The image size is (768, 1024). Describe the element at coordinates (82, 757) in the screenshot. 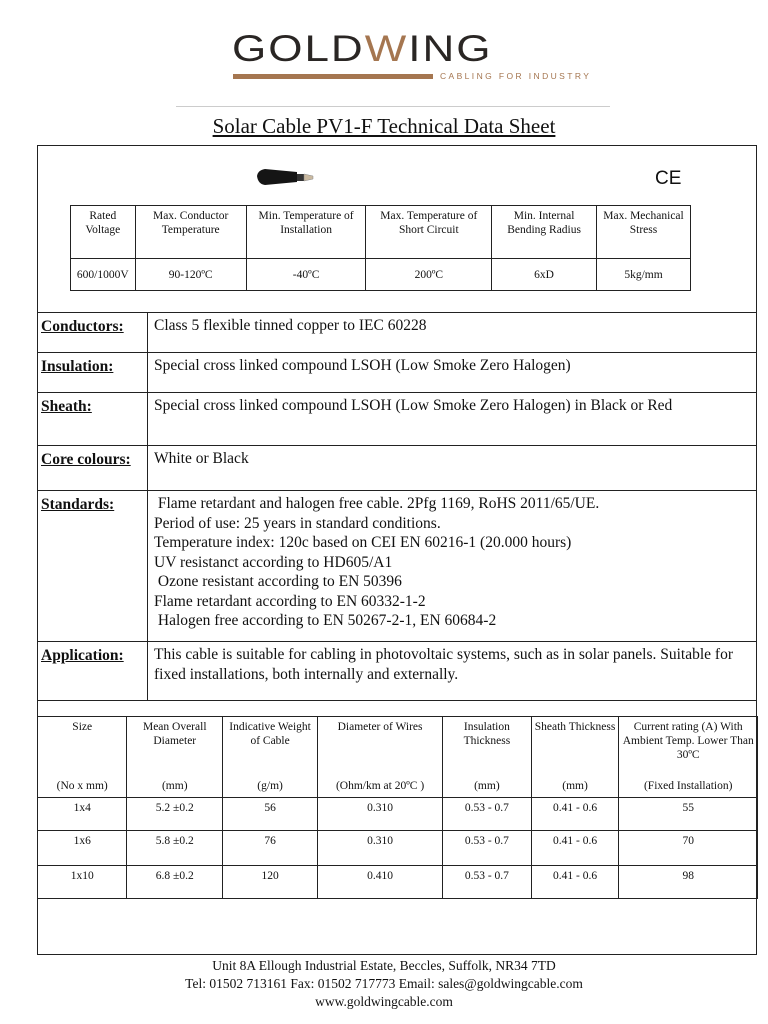

I see `sizes-header: Size (No x mm)` at that location.